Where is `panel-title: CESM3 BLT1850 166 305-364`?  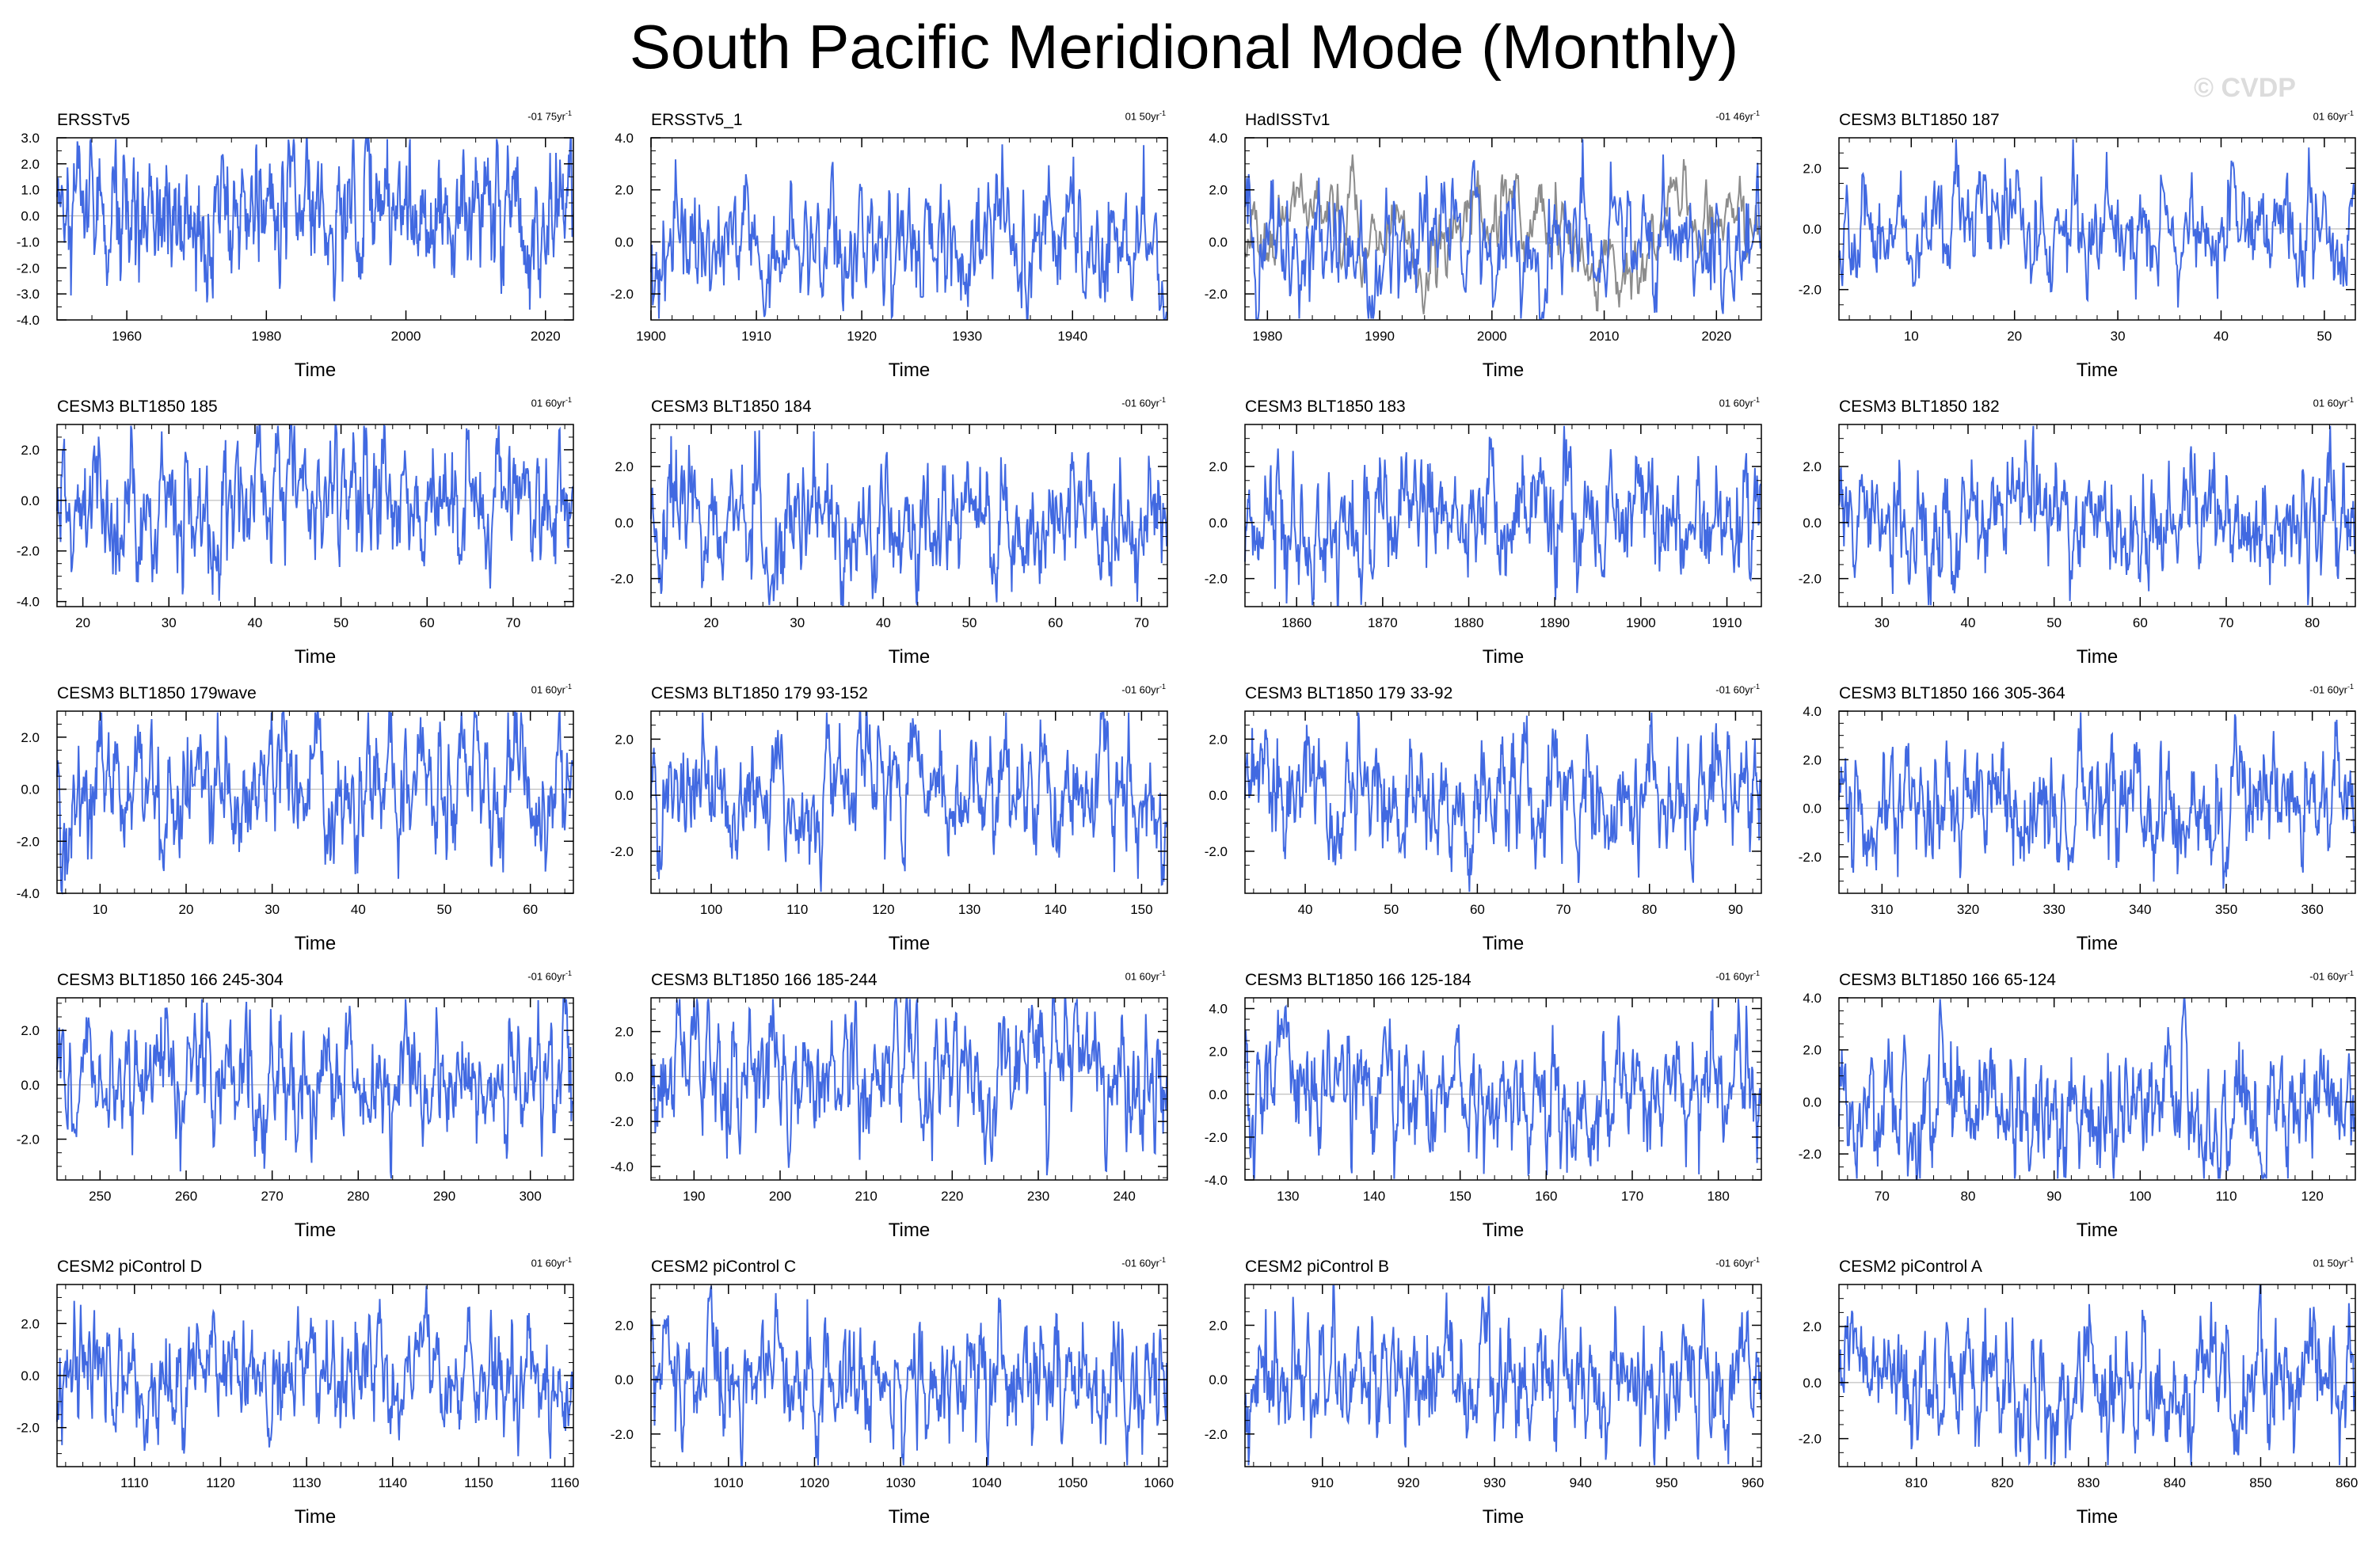
panel-title: CESM3 BLT1850 166 305-364 is located at coordinates (1952, 693).